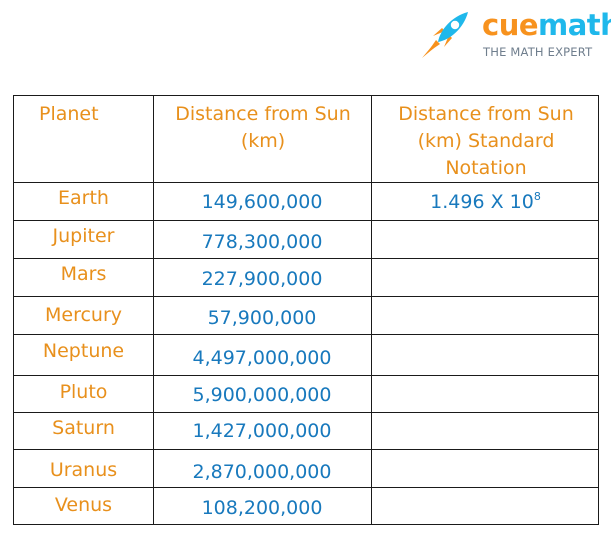 This screenshot has width=611, height=539. Describe the element at coordinates (445, 35) in the screenshot. I see `rocket-icon` at that location.